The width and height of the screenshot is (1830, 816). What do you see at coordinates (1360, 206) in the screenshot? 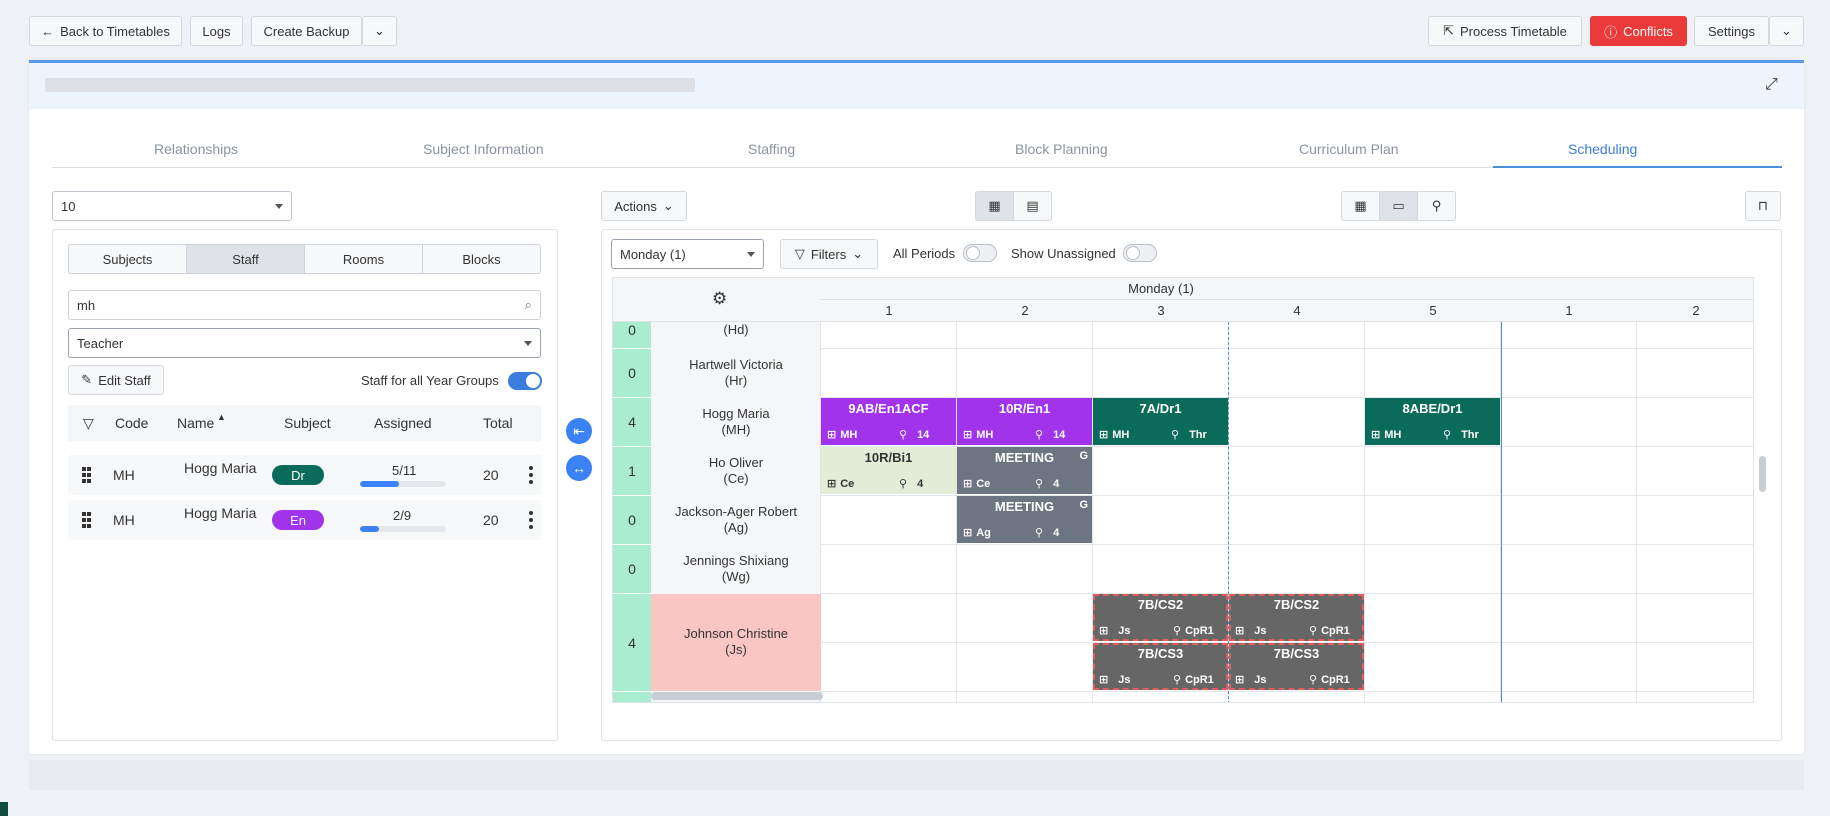
I see `calendar-view-button: ▦` at bounding box center [1360, 206].